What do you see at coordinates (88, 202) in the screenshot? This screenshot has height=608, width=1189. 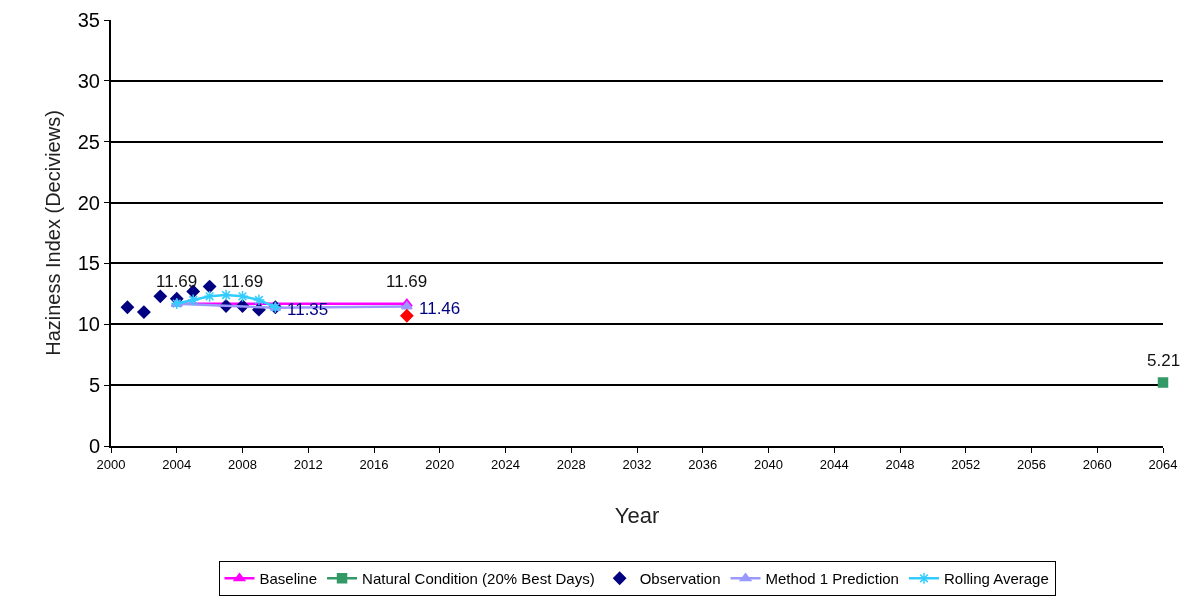 I see `y-tick-label: 20` at bounding box center [88, 202].